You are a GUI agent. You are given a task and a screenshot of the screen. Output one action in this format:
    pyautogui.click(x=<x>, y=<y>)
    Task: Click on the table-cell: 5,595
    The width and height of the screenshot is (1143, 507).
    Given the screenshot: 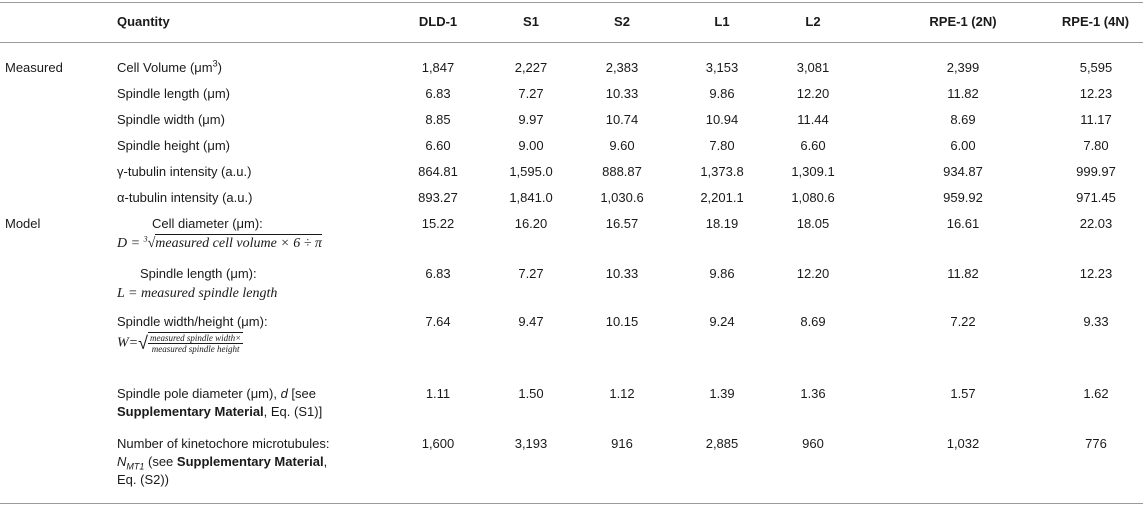 What is the action you would take?
    pyautogui.click(x=1096, y=67)
    